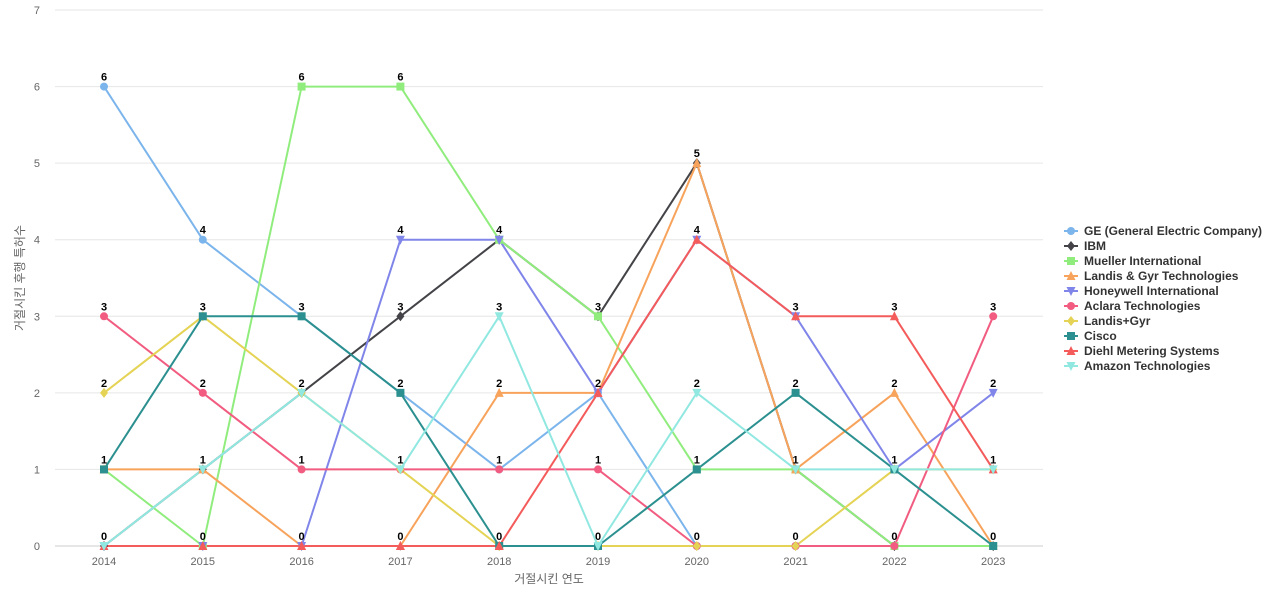 The image size is (1280, 600). Describe the element at coordinates (1161, 276) in the screenshot. I see `legend-label: Landis & Gyr Technologies` at that location.